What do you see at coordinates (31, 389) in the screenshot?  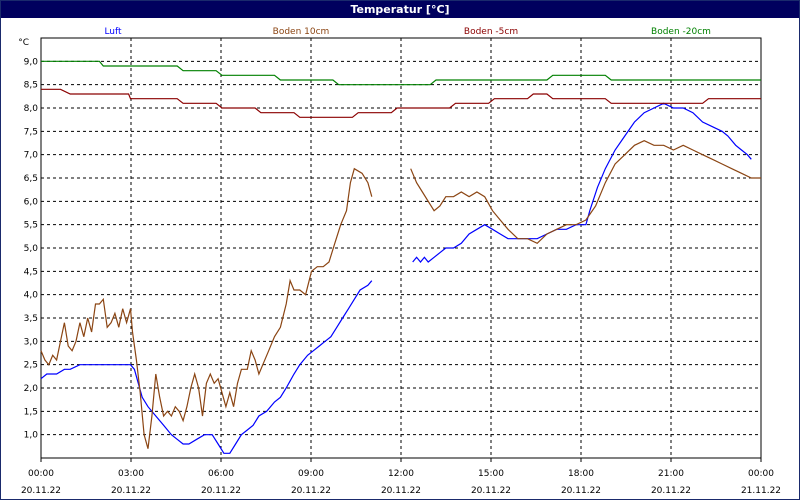 I see `y-tick-label: 2,0` at bounding box center [31, 389].